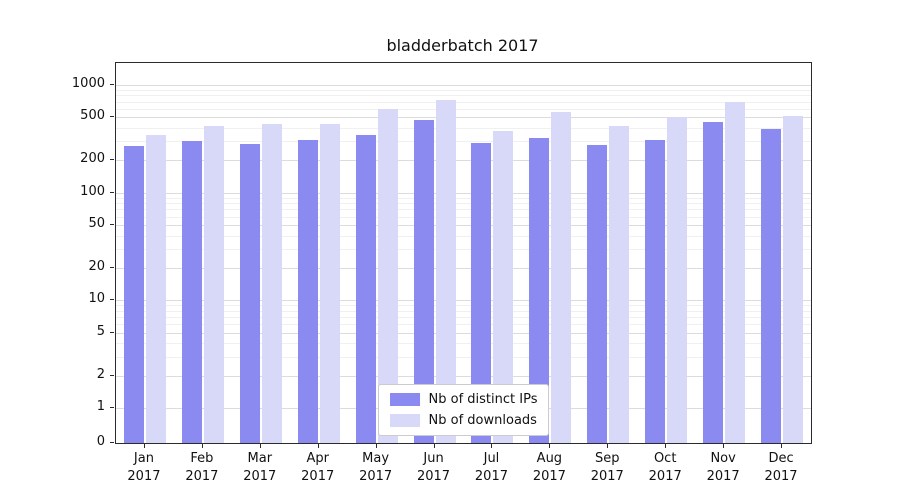  What do you see at coordinates (665, 458) in the screenshot?
I see `x-tick-label-line: Oct` at bounding box center [665, 458].